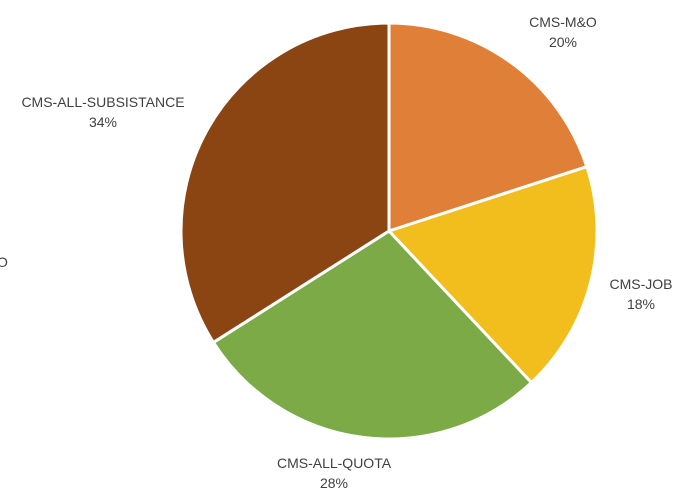 The width and height of the screenshot is (677, 495). I want to click on pie-slice-cms-job, so click(493, 275).